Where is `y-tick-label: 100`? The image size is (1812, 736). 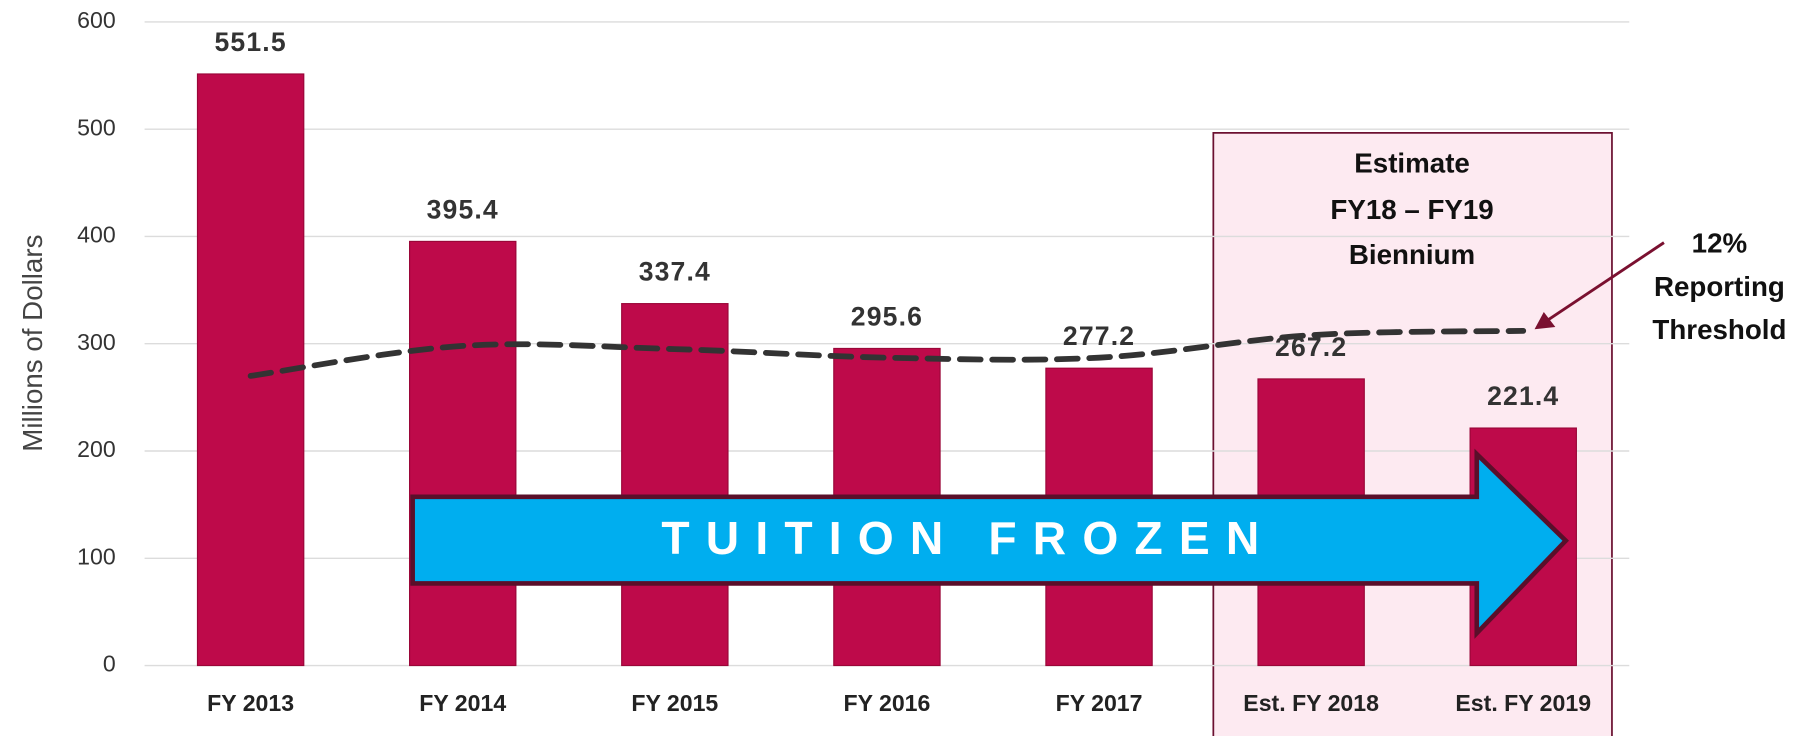
y-tick-label: 100 is located at coordinates (96, 556).